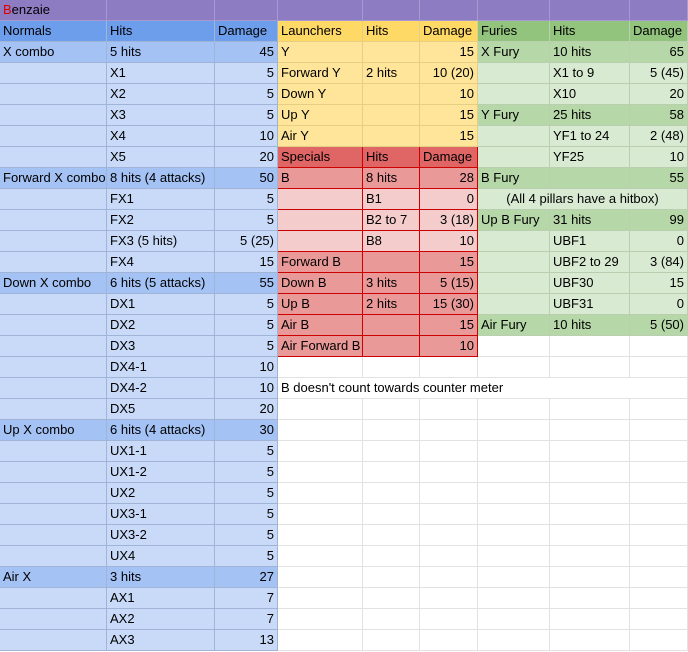  Describe the element at coordinates (161, 598) in the screenshot. I see `hits-cell: AX1` at that location.